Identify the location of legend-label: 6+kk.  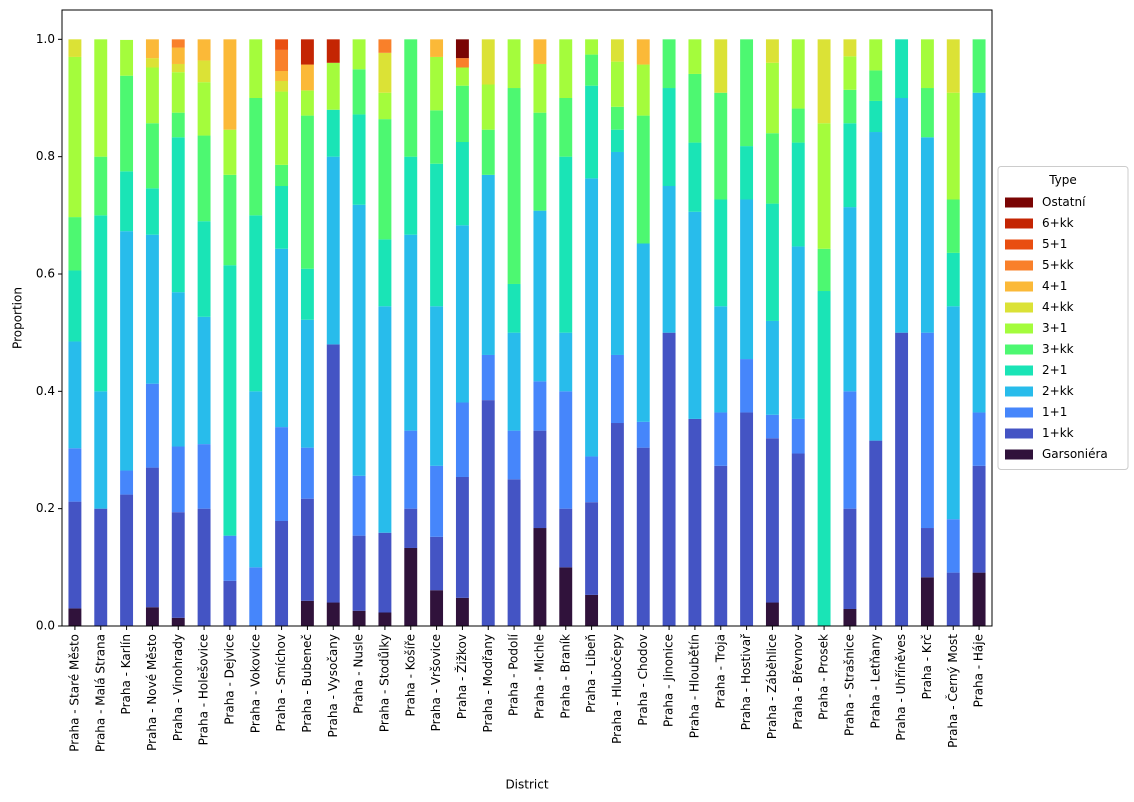
(1058, 223).